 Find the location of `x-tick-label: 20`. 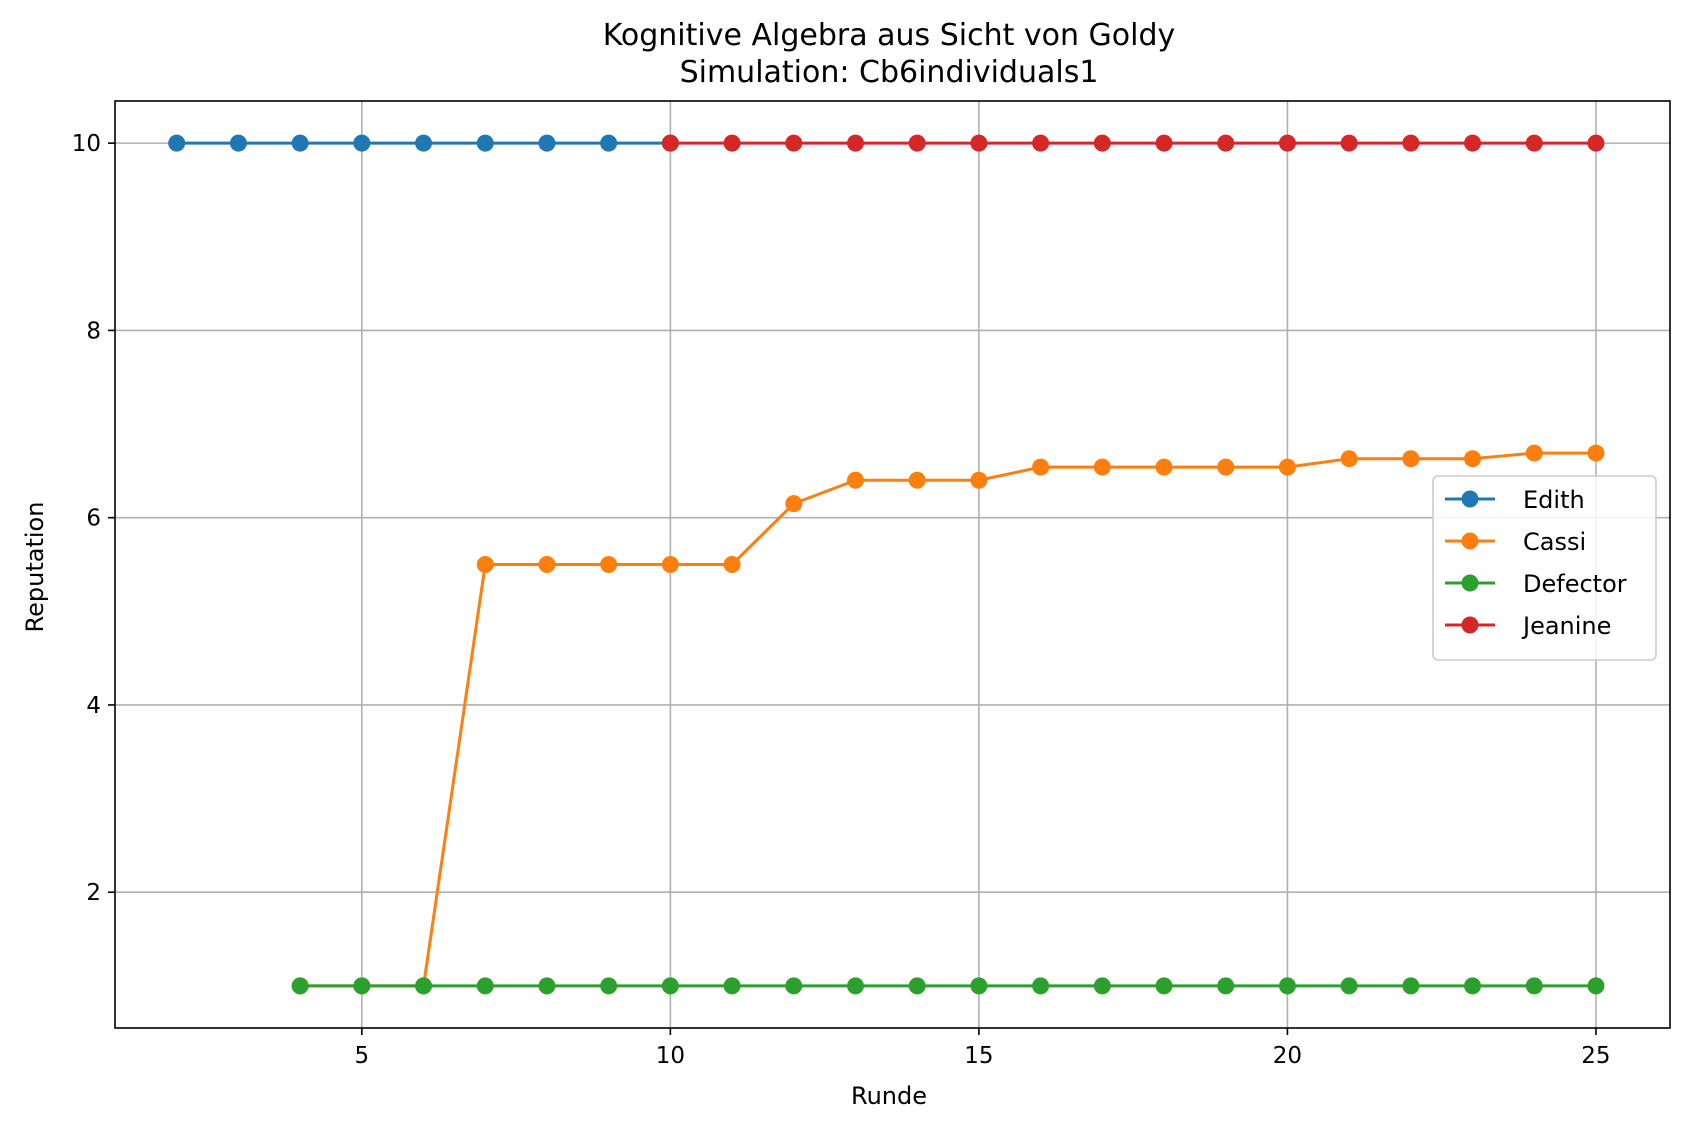

x-tick-label: 20 is located at coordinates (1287, 1056).